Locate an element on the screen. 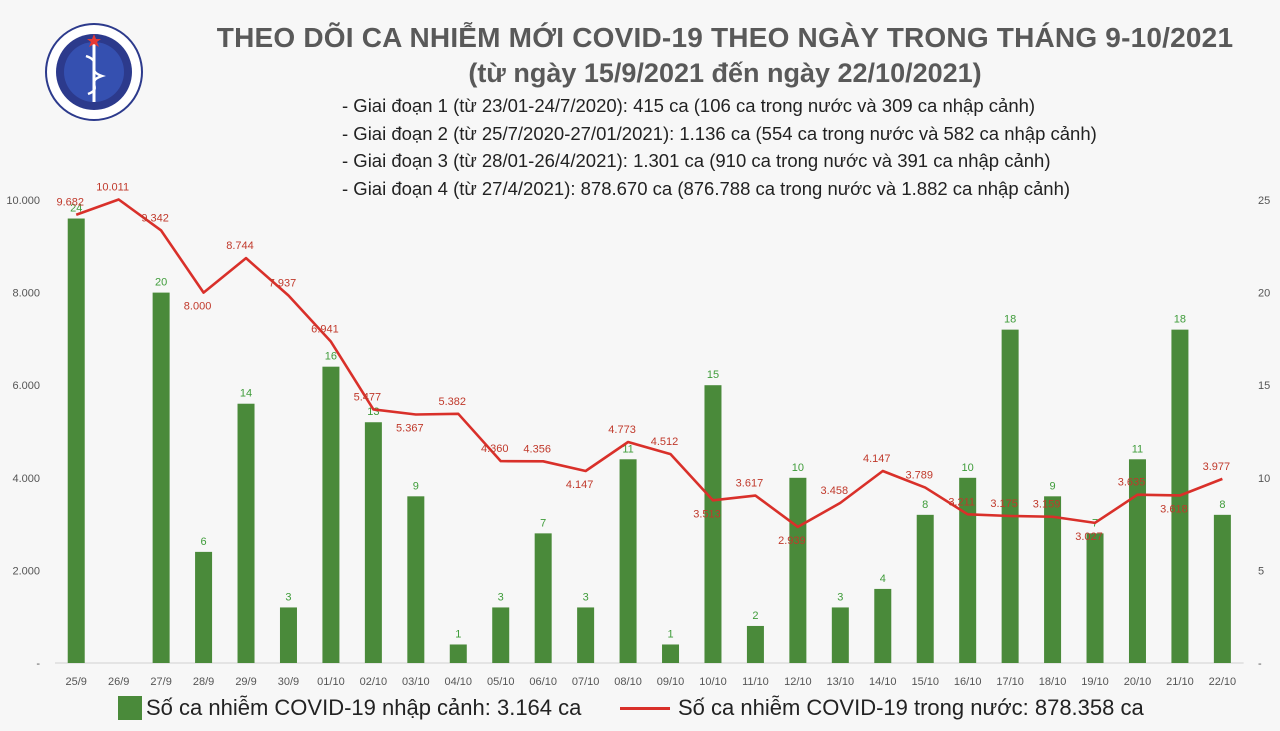 The height and width of the screenshot is (731, 1280). bar-value-label: 15 is located at coordinates (713, 375).